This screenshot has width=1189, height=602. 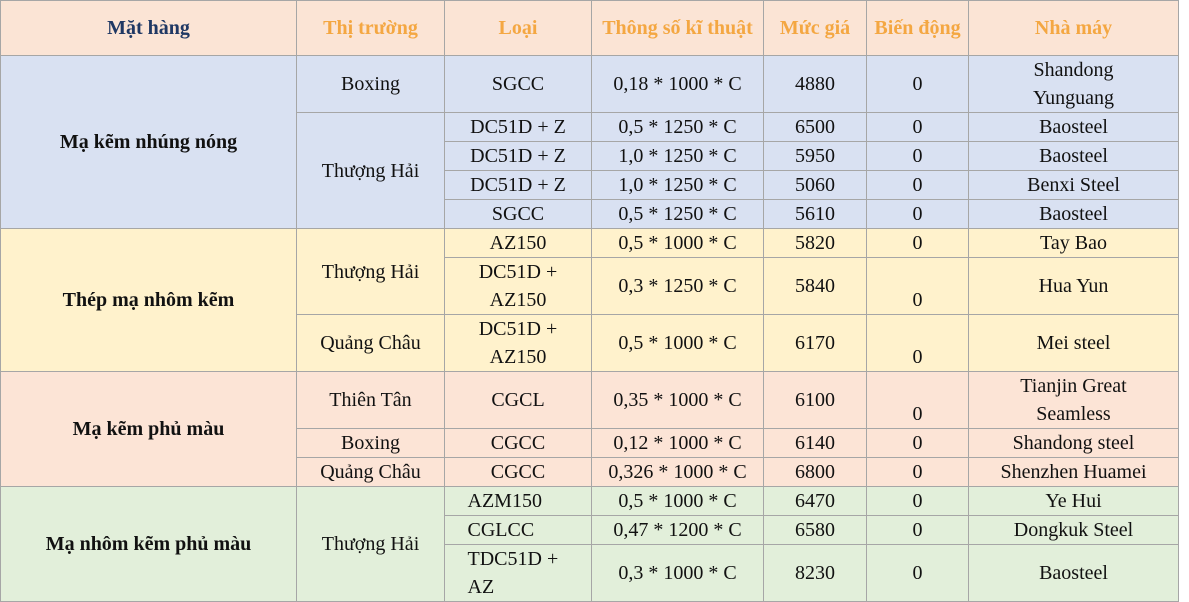 What do you see at coordinates (815, 472) in the screenshot?
I see `price-cell: 6800` at bounding box center [815, 472].